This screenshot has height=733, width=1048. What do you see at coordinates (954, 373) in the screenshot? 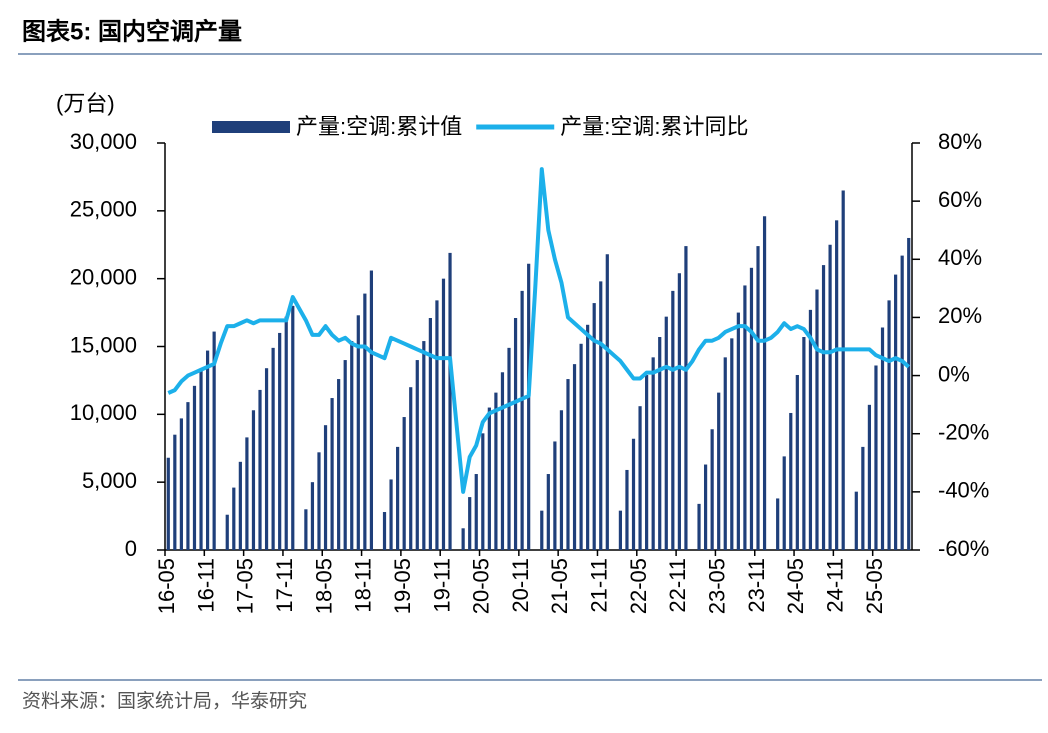
I see `y2-tick-label: 0%` at bounding box center [954, 373].